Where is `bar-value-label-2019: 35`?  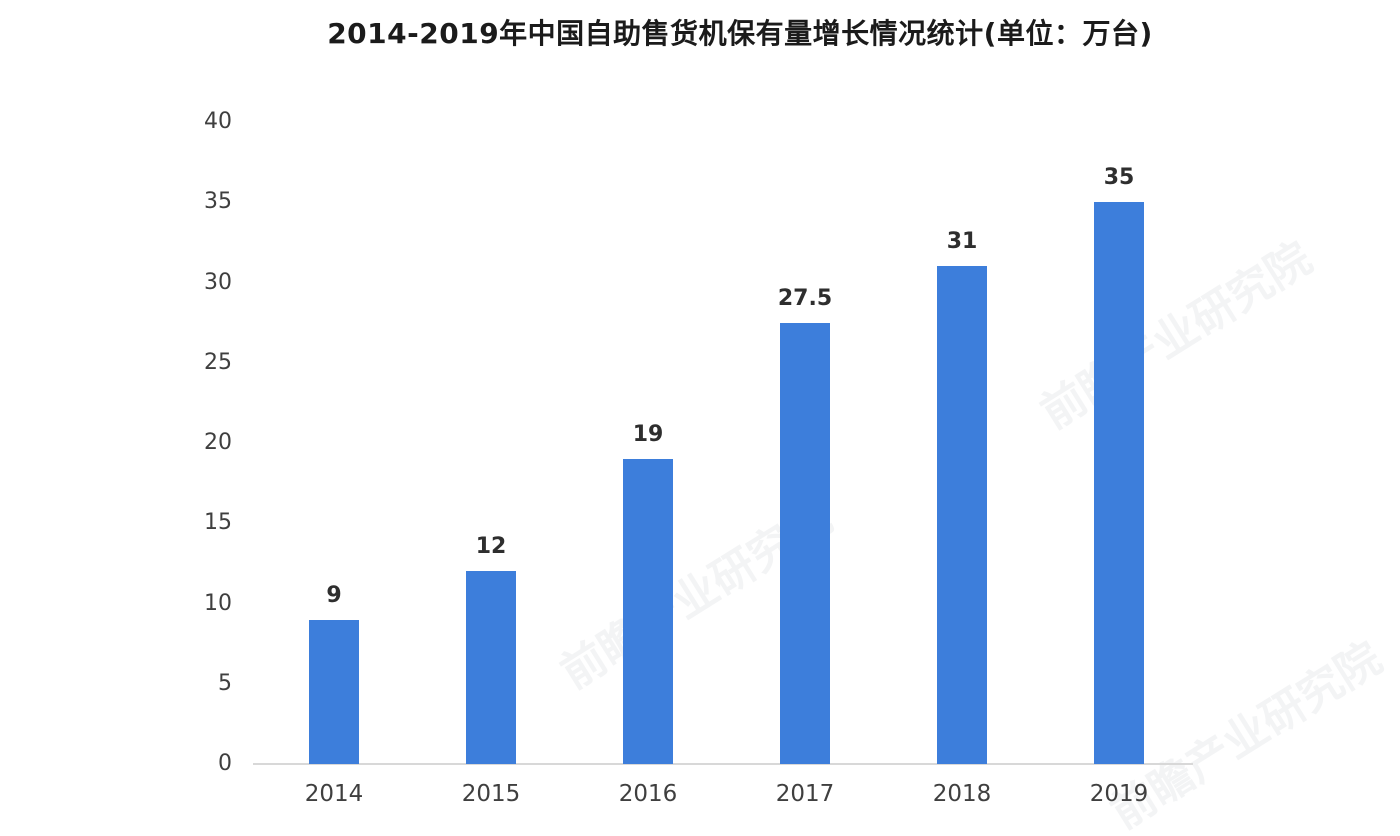
bar-value-label-2019: 35 is located at coordinates (1119, 177).